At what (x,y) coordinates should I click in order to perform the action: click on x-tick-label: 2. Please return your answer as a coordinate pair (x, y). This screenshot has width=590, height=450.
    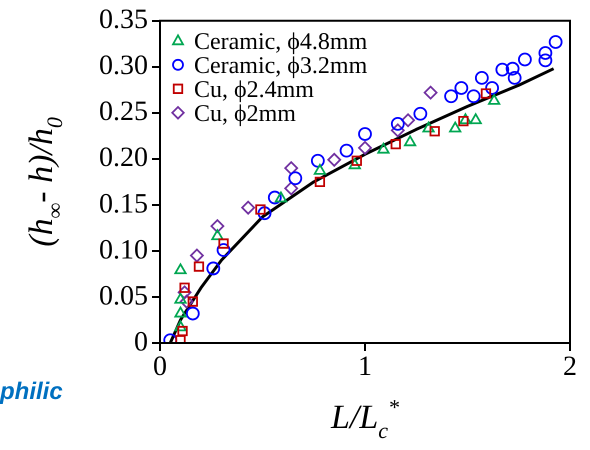
    Looking at the image, I should click on (570, 366).